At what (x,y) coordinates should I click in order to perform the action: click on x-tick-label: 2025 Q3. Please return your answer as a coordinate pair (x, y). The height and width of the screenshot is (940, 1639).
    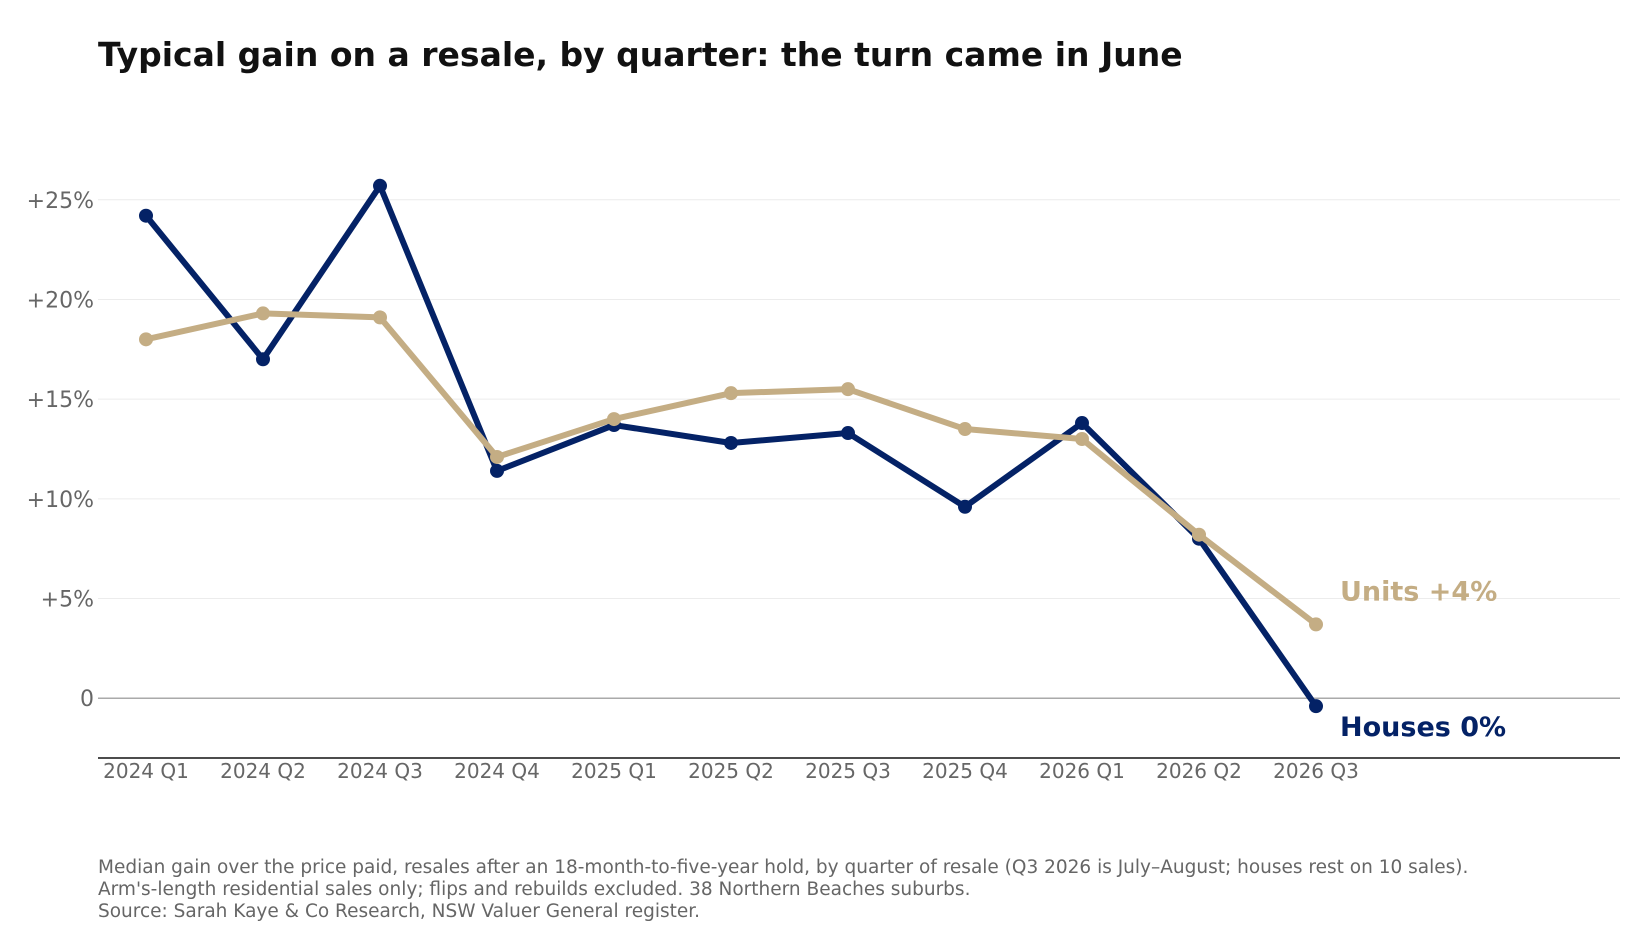
    Looking at the image, I should click on (848, 771).